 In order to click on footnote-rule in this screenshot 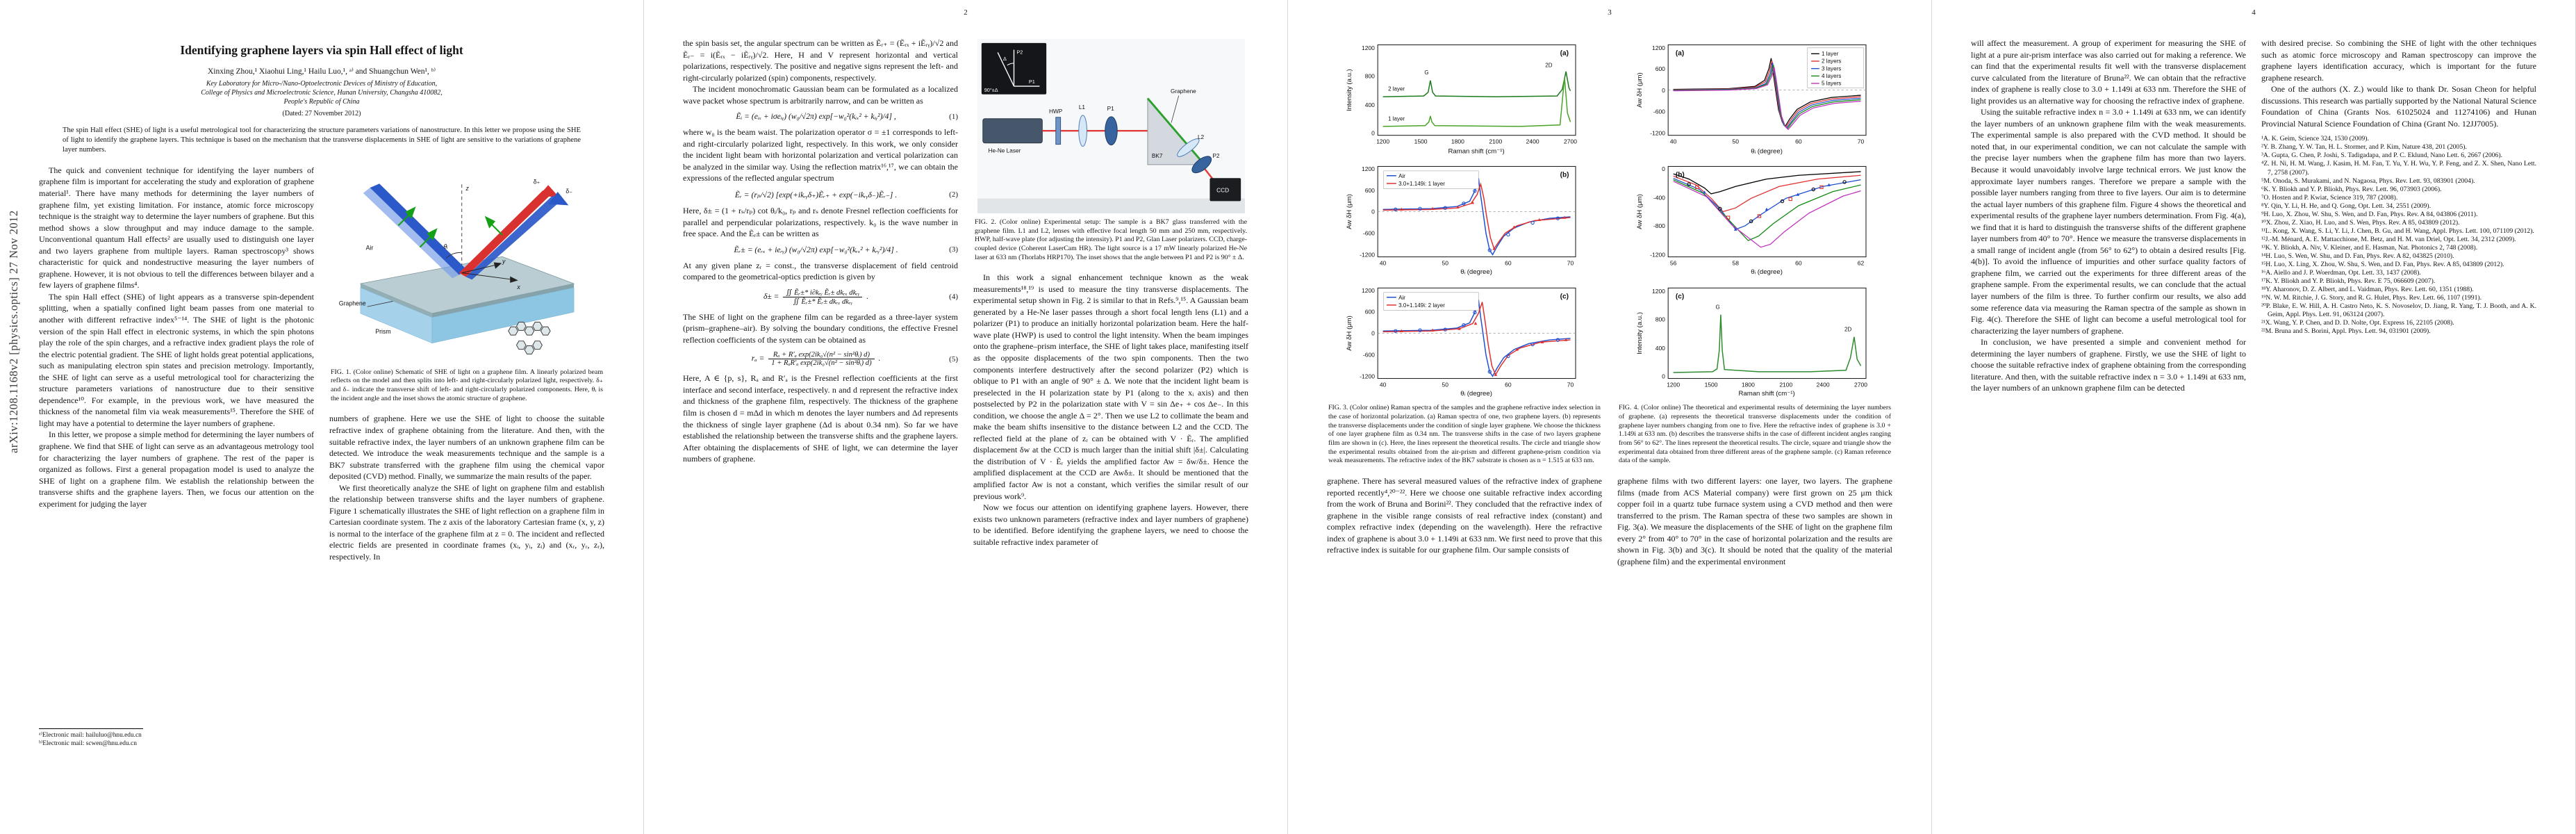, I will do `click(91, 728)`.